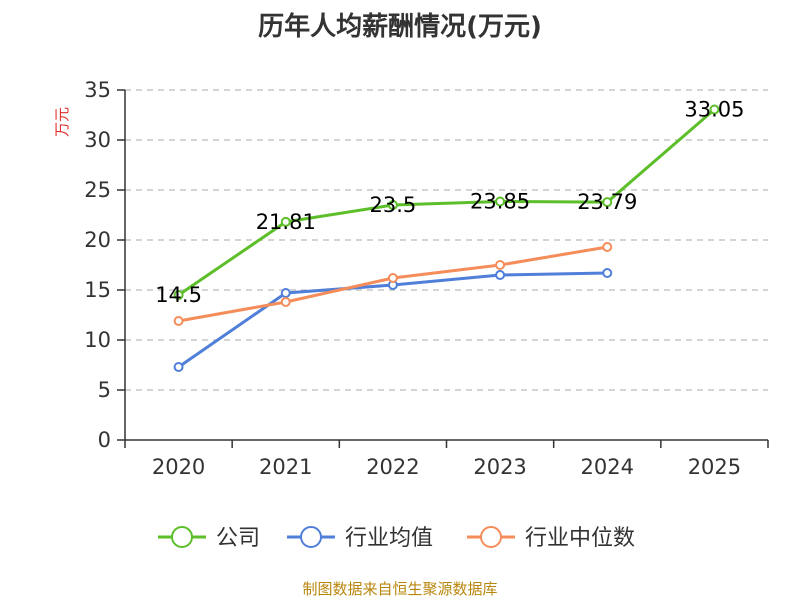 This screenshot has width=800, height=600. I want to click on data-label: 14.5, so click(178, 295).